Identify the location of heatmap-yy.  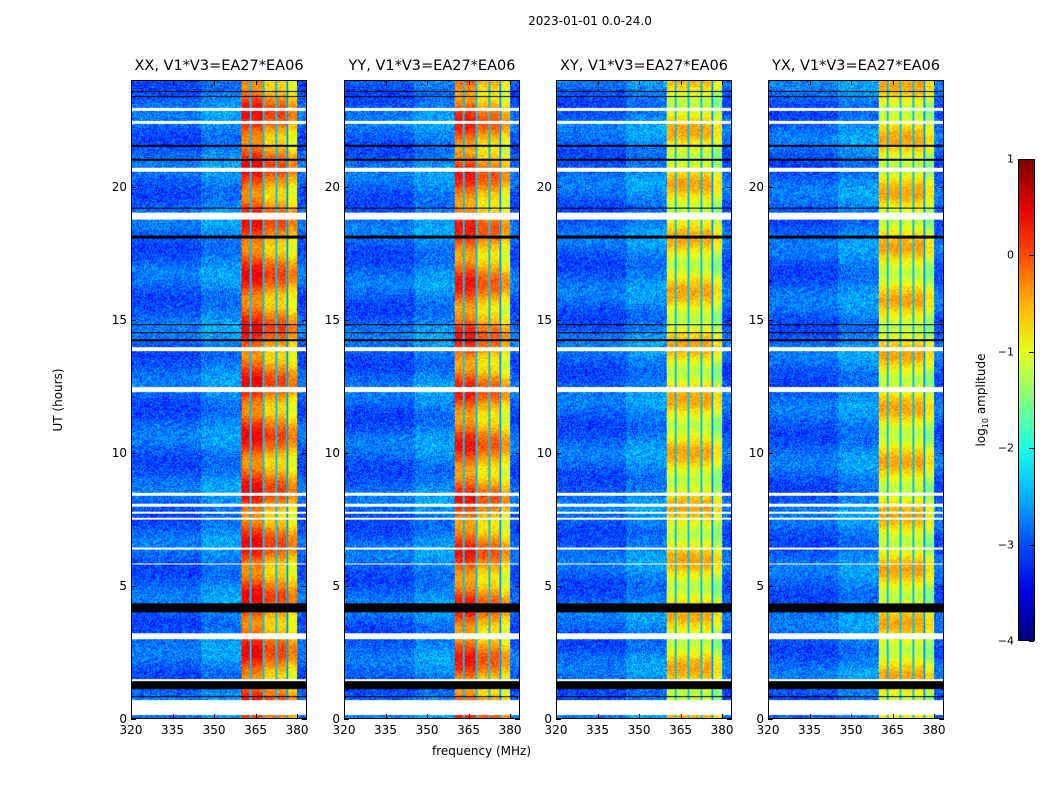
(432, 399).